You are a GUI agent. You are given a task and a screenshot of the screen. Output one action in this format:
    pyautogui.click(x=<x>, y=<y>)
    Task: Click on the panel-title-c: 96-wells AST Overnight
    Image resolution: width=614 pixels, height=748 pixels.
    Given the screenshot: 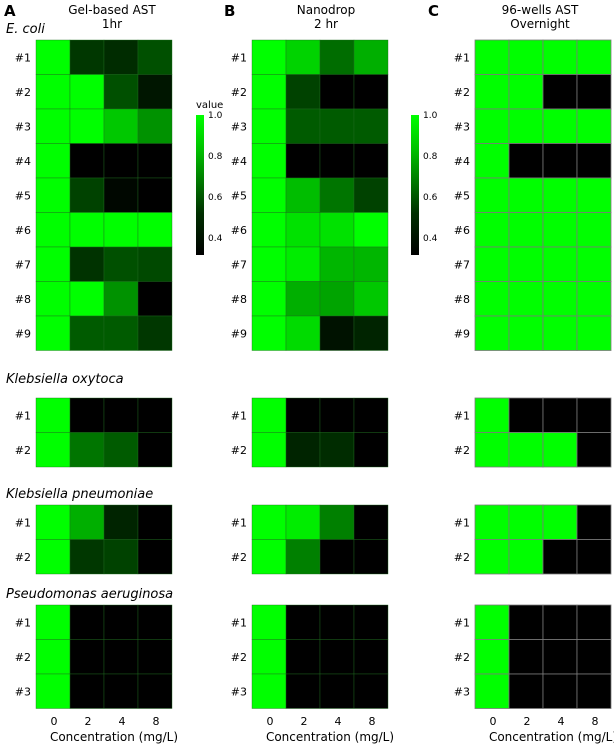 What is the action you would take?
    pyautogui.click(x=540, y=17)
    